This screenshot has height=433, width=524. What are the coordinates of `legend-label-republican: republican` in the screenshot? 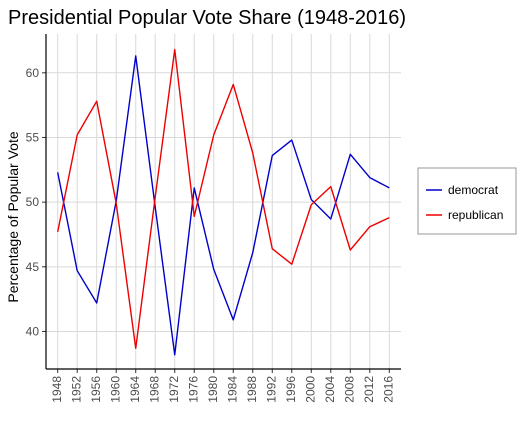 It's located at (475, 215).